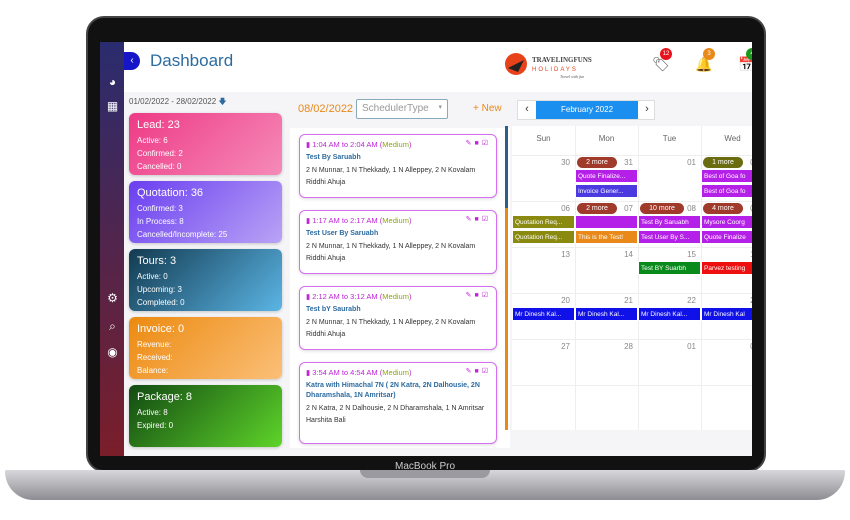 This screenshot has height=520, width=850. I want to click on apps-grid-icon: ▦, so click(112, 106).